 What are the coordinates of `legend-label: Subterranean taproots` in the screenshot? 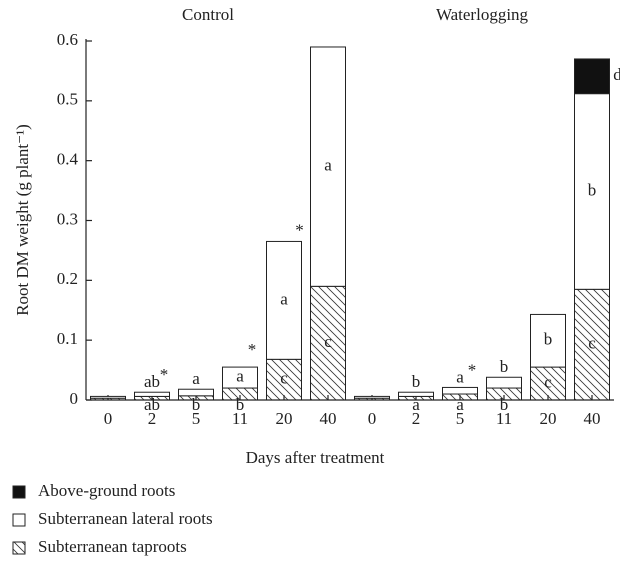 It's located at (112, 546).